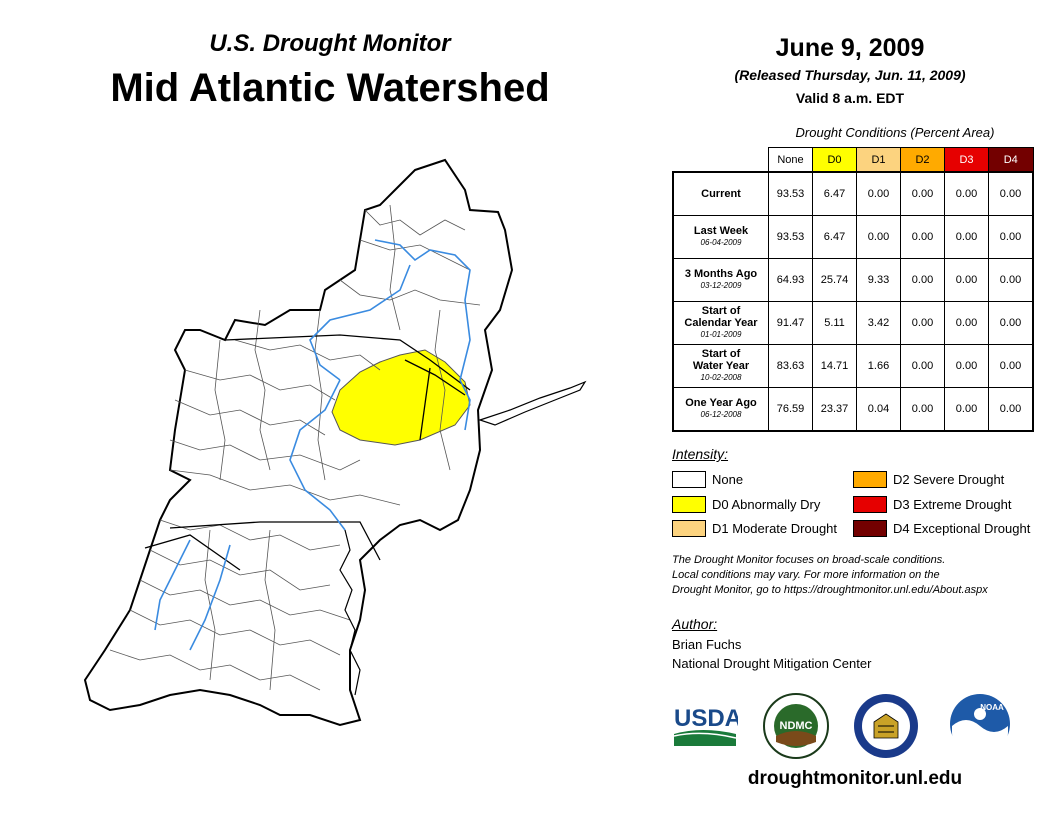  Describe the element at coordinates (721, 285) in the screenshot. I see `row-date: 03-12-2009` at that location.